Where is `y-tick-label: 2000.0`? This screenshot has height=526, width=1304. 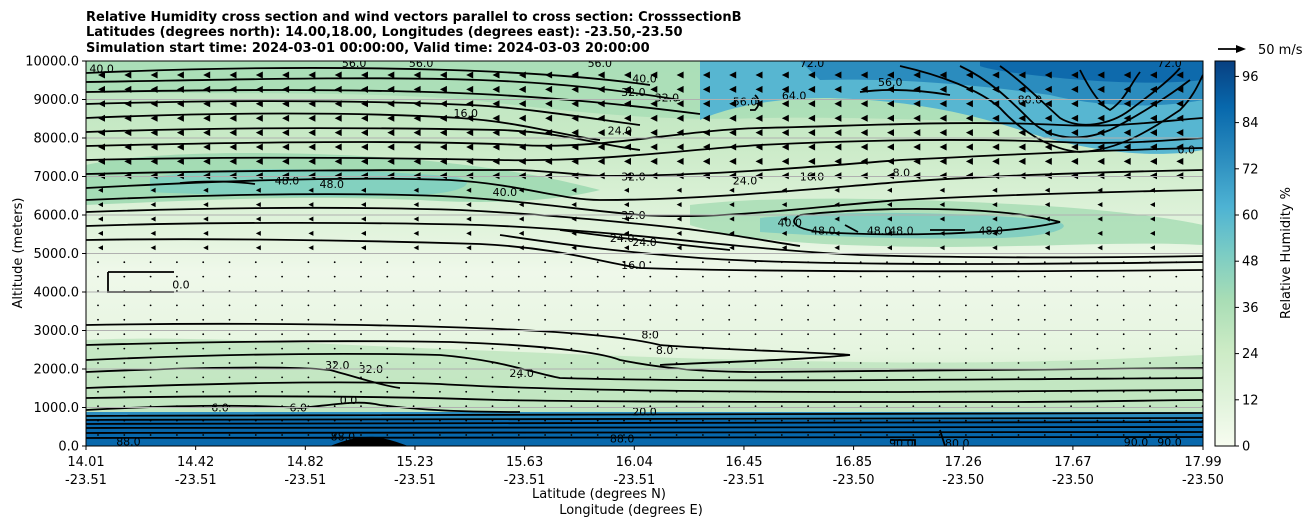 y-tick-label: 2000.0 is located at coordinates (57, 370).